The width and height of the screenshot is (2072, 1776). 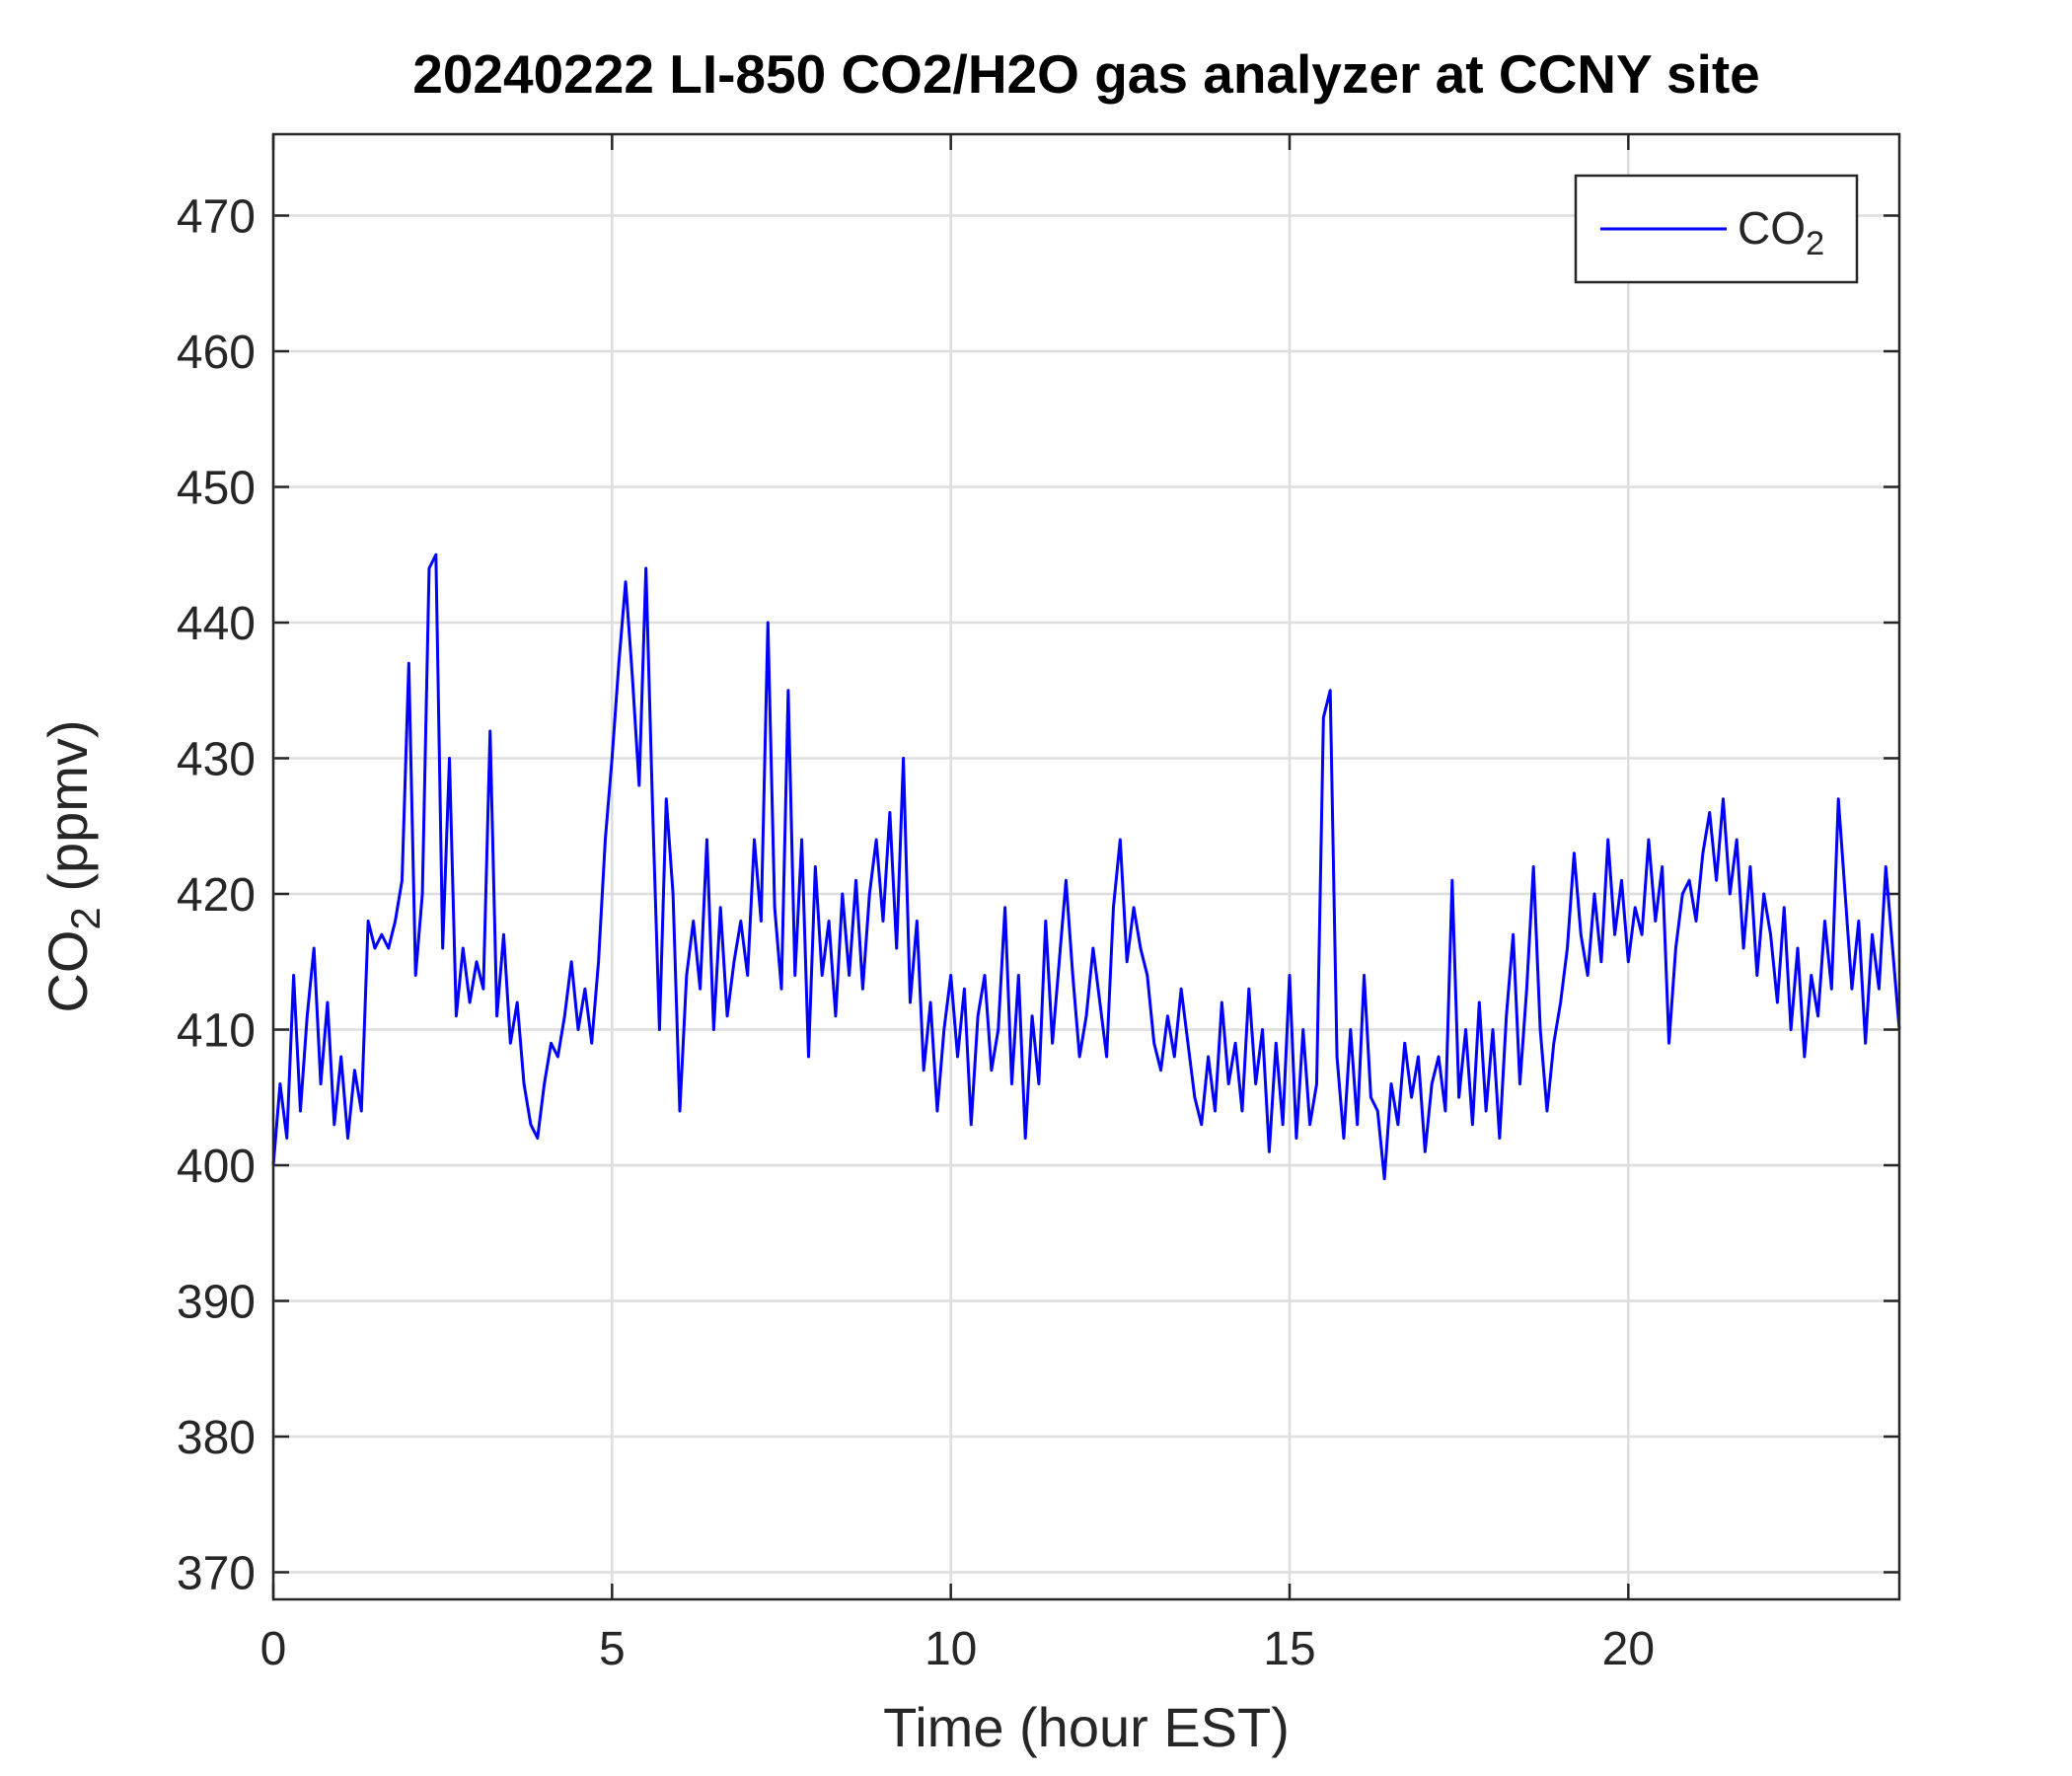 I want to click on y-tick-label: 470, so click(x=217, y=218).